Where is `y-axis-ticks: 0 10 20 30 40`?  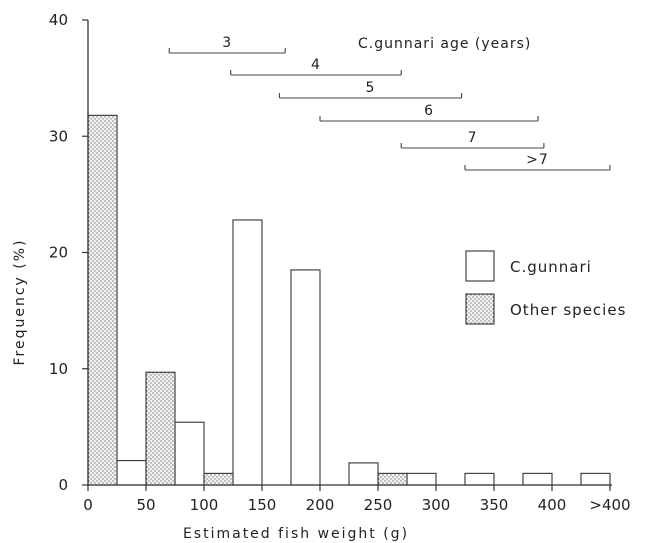
y-axis-ticks: 0 10 20 30 40 is located at coordinates (68, 252).